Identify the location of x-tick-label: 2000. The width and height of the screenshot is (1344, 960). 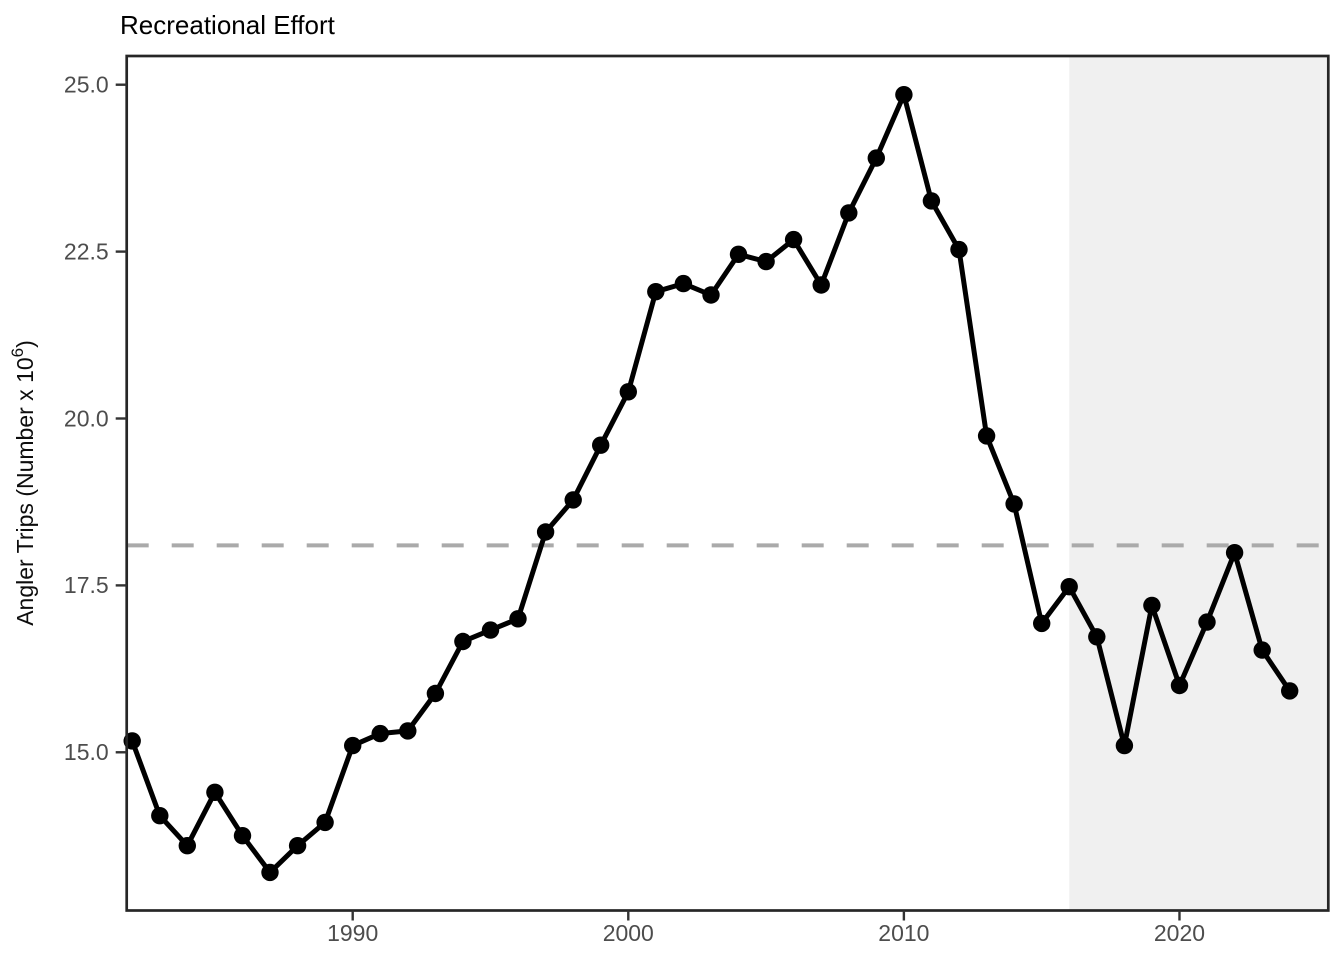
(628, 933).